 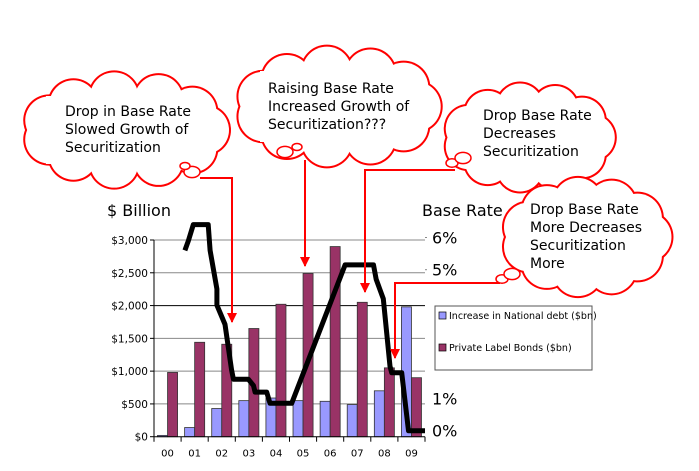 What do you see at coordinates (442, 347) in the screenshot?
I see `legend-swatch-private-label` at bounding box center [442, 347].